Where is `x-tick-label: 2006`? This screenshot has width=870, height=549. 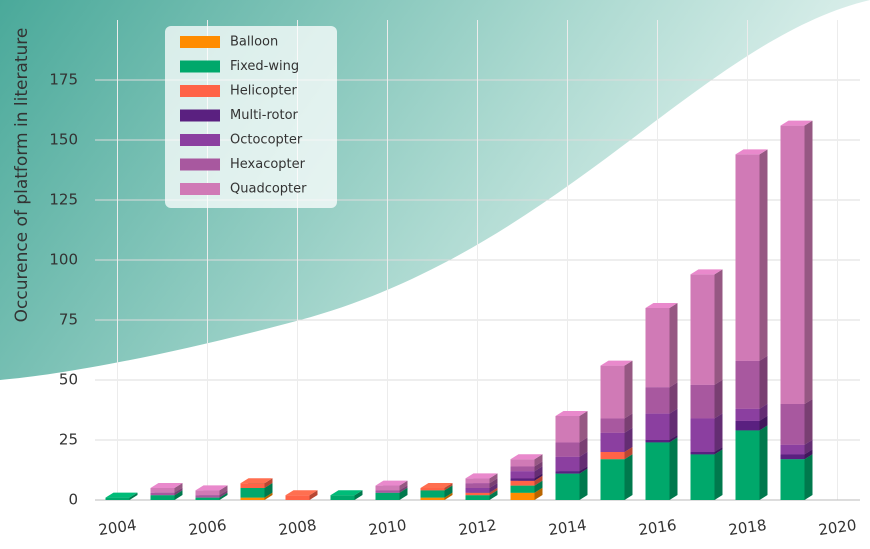 x-tick-label: 2006 is located at coordinates (207, 527).